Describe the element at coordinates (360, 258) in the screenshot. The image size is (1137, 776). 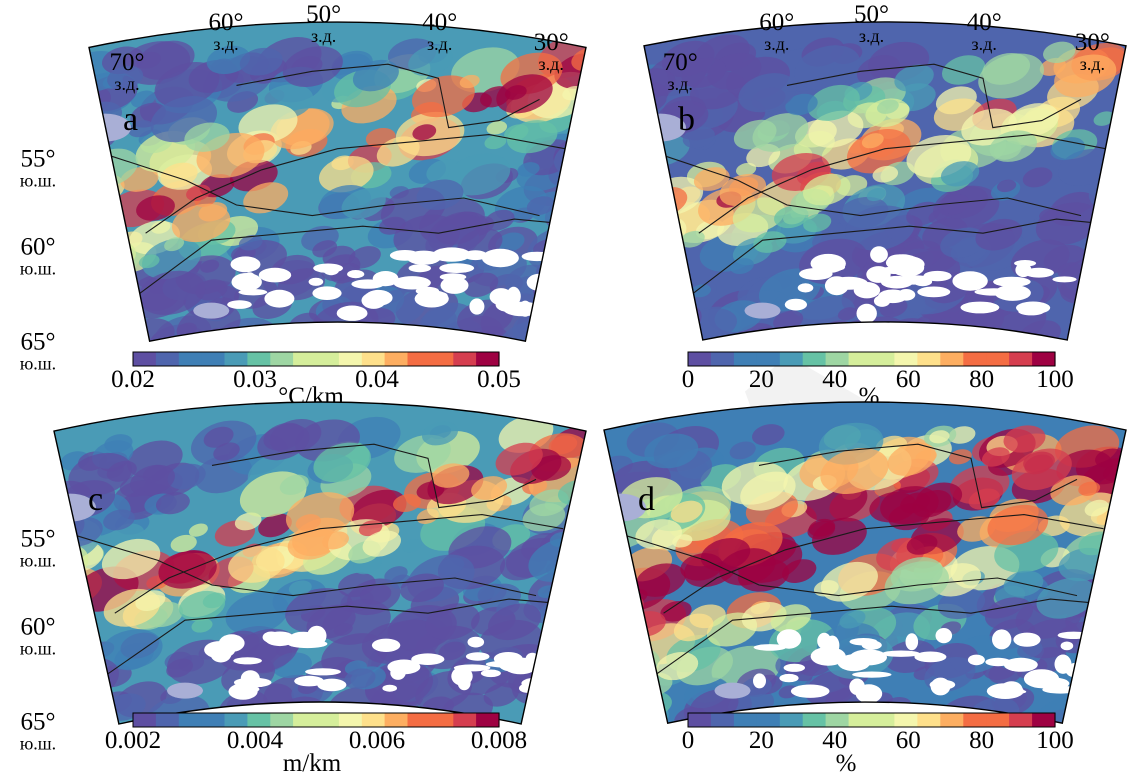
I see `front-contour` at that location.